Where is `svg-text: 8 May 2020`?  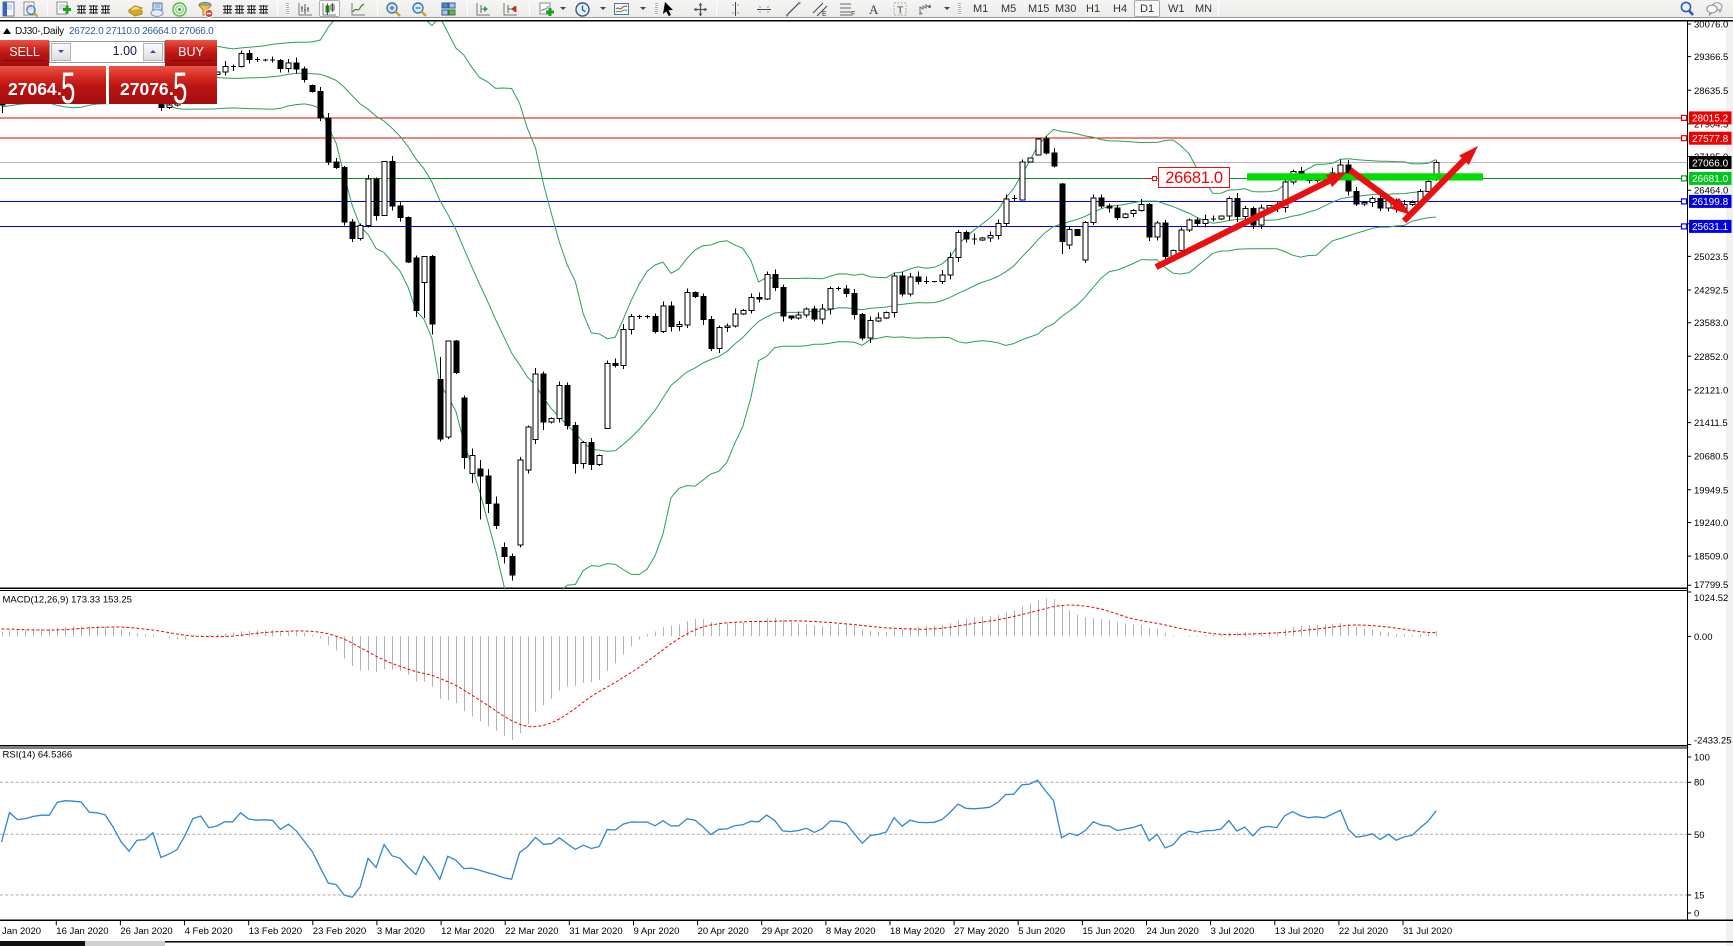 svg-text: 8 May 2020 is located at coordinates (851, 931).